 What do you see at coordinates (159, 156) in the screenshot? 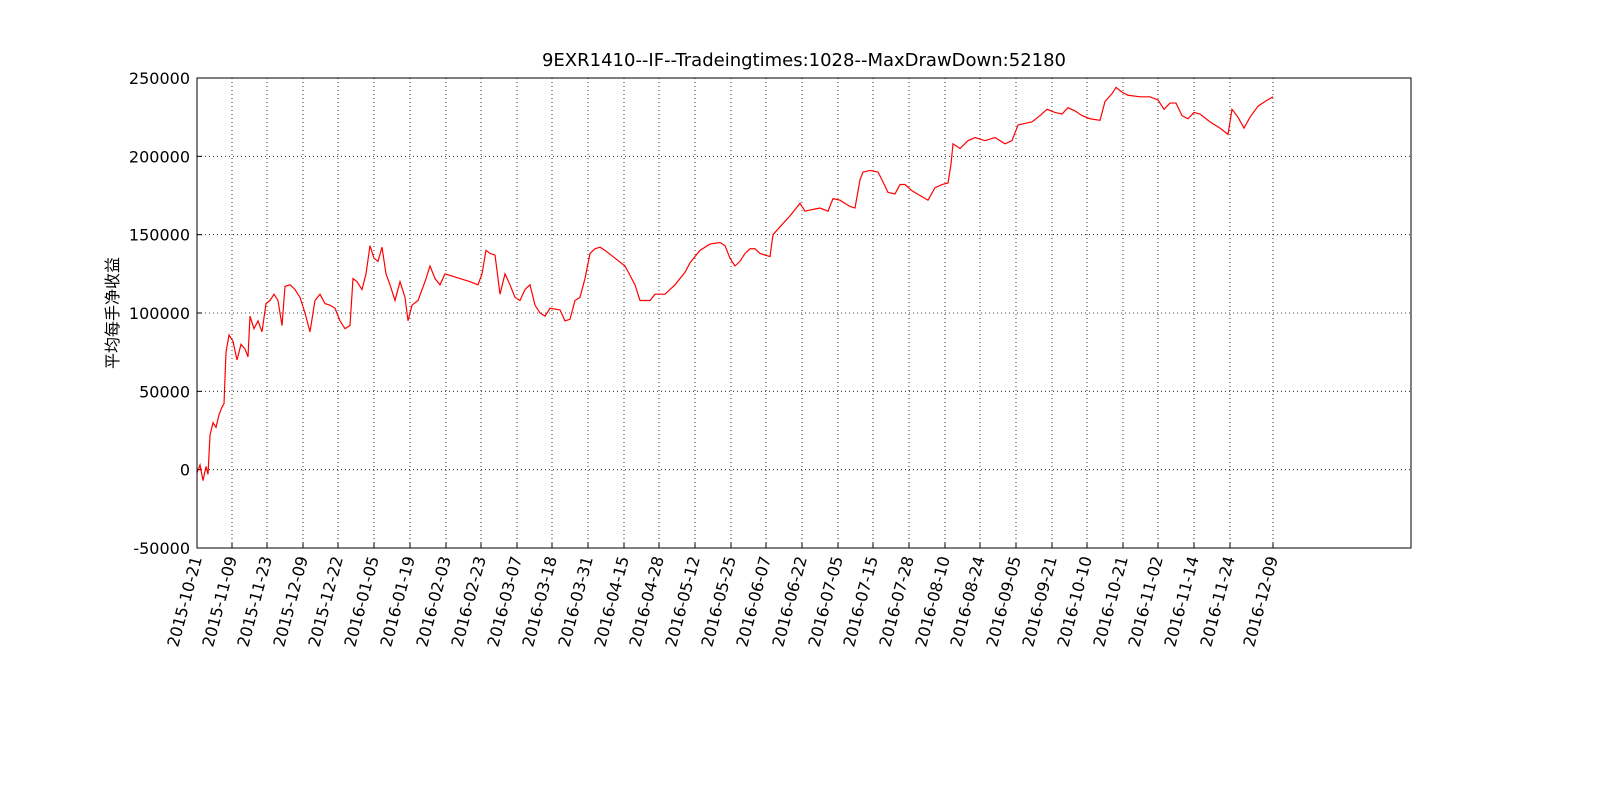
I see `y-tick-label: 200000` at bounding box center [159, 156].